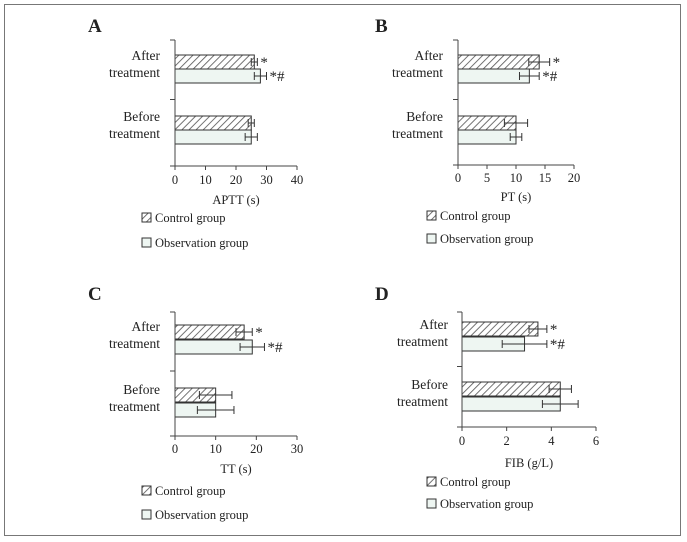 The width and height of the screenshot is (687, 542). What do you see at coordinates (95, 26) in the screenshot?
I see `panel-letter-a: A` at bounding box center [95, 26].